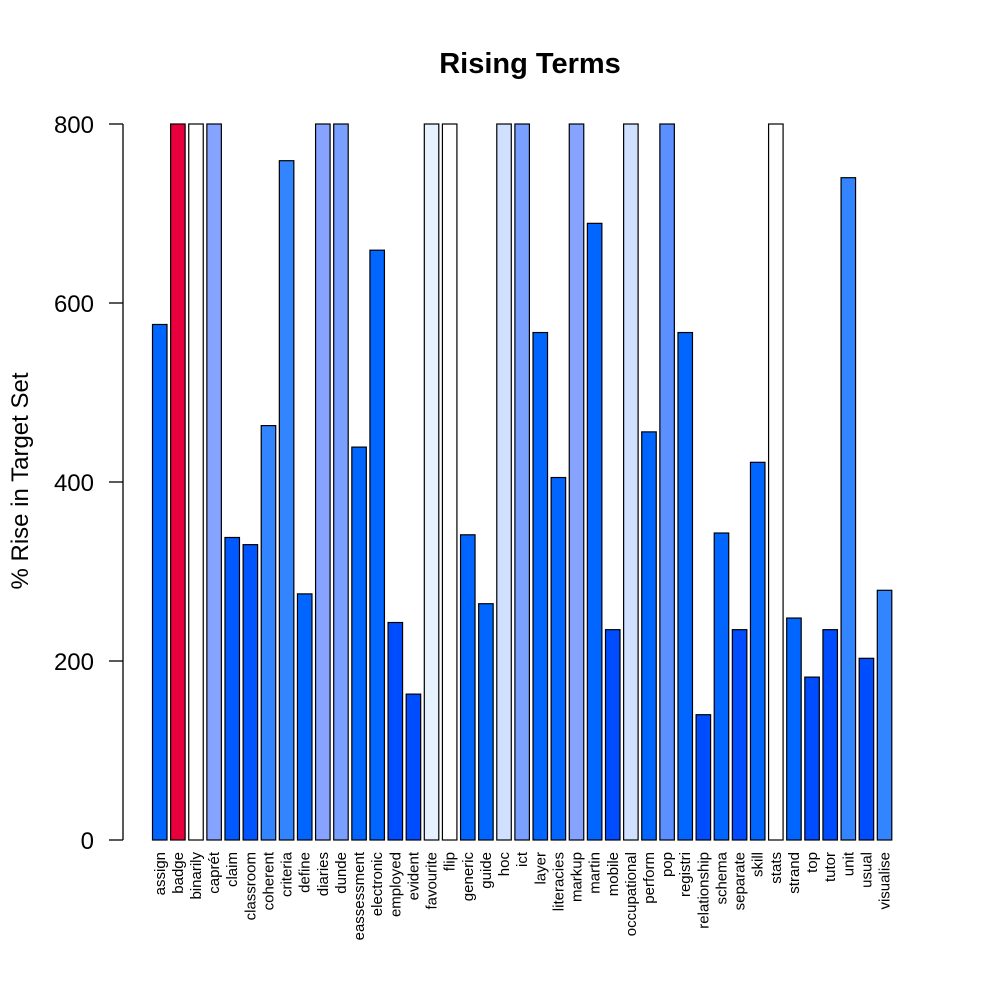 The width and height of the screenshot is (1000, 1000). I want to click on x-tick-label: diaries, so click(323, 874).